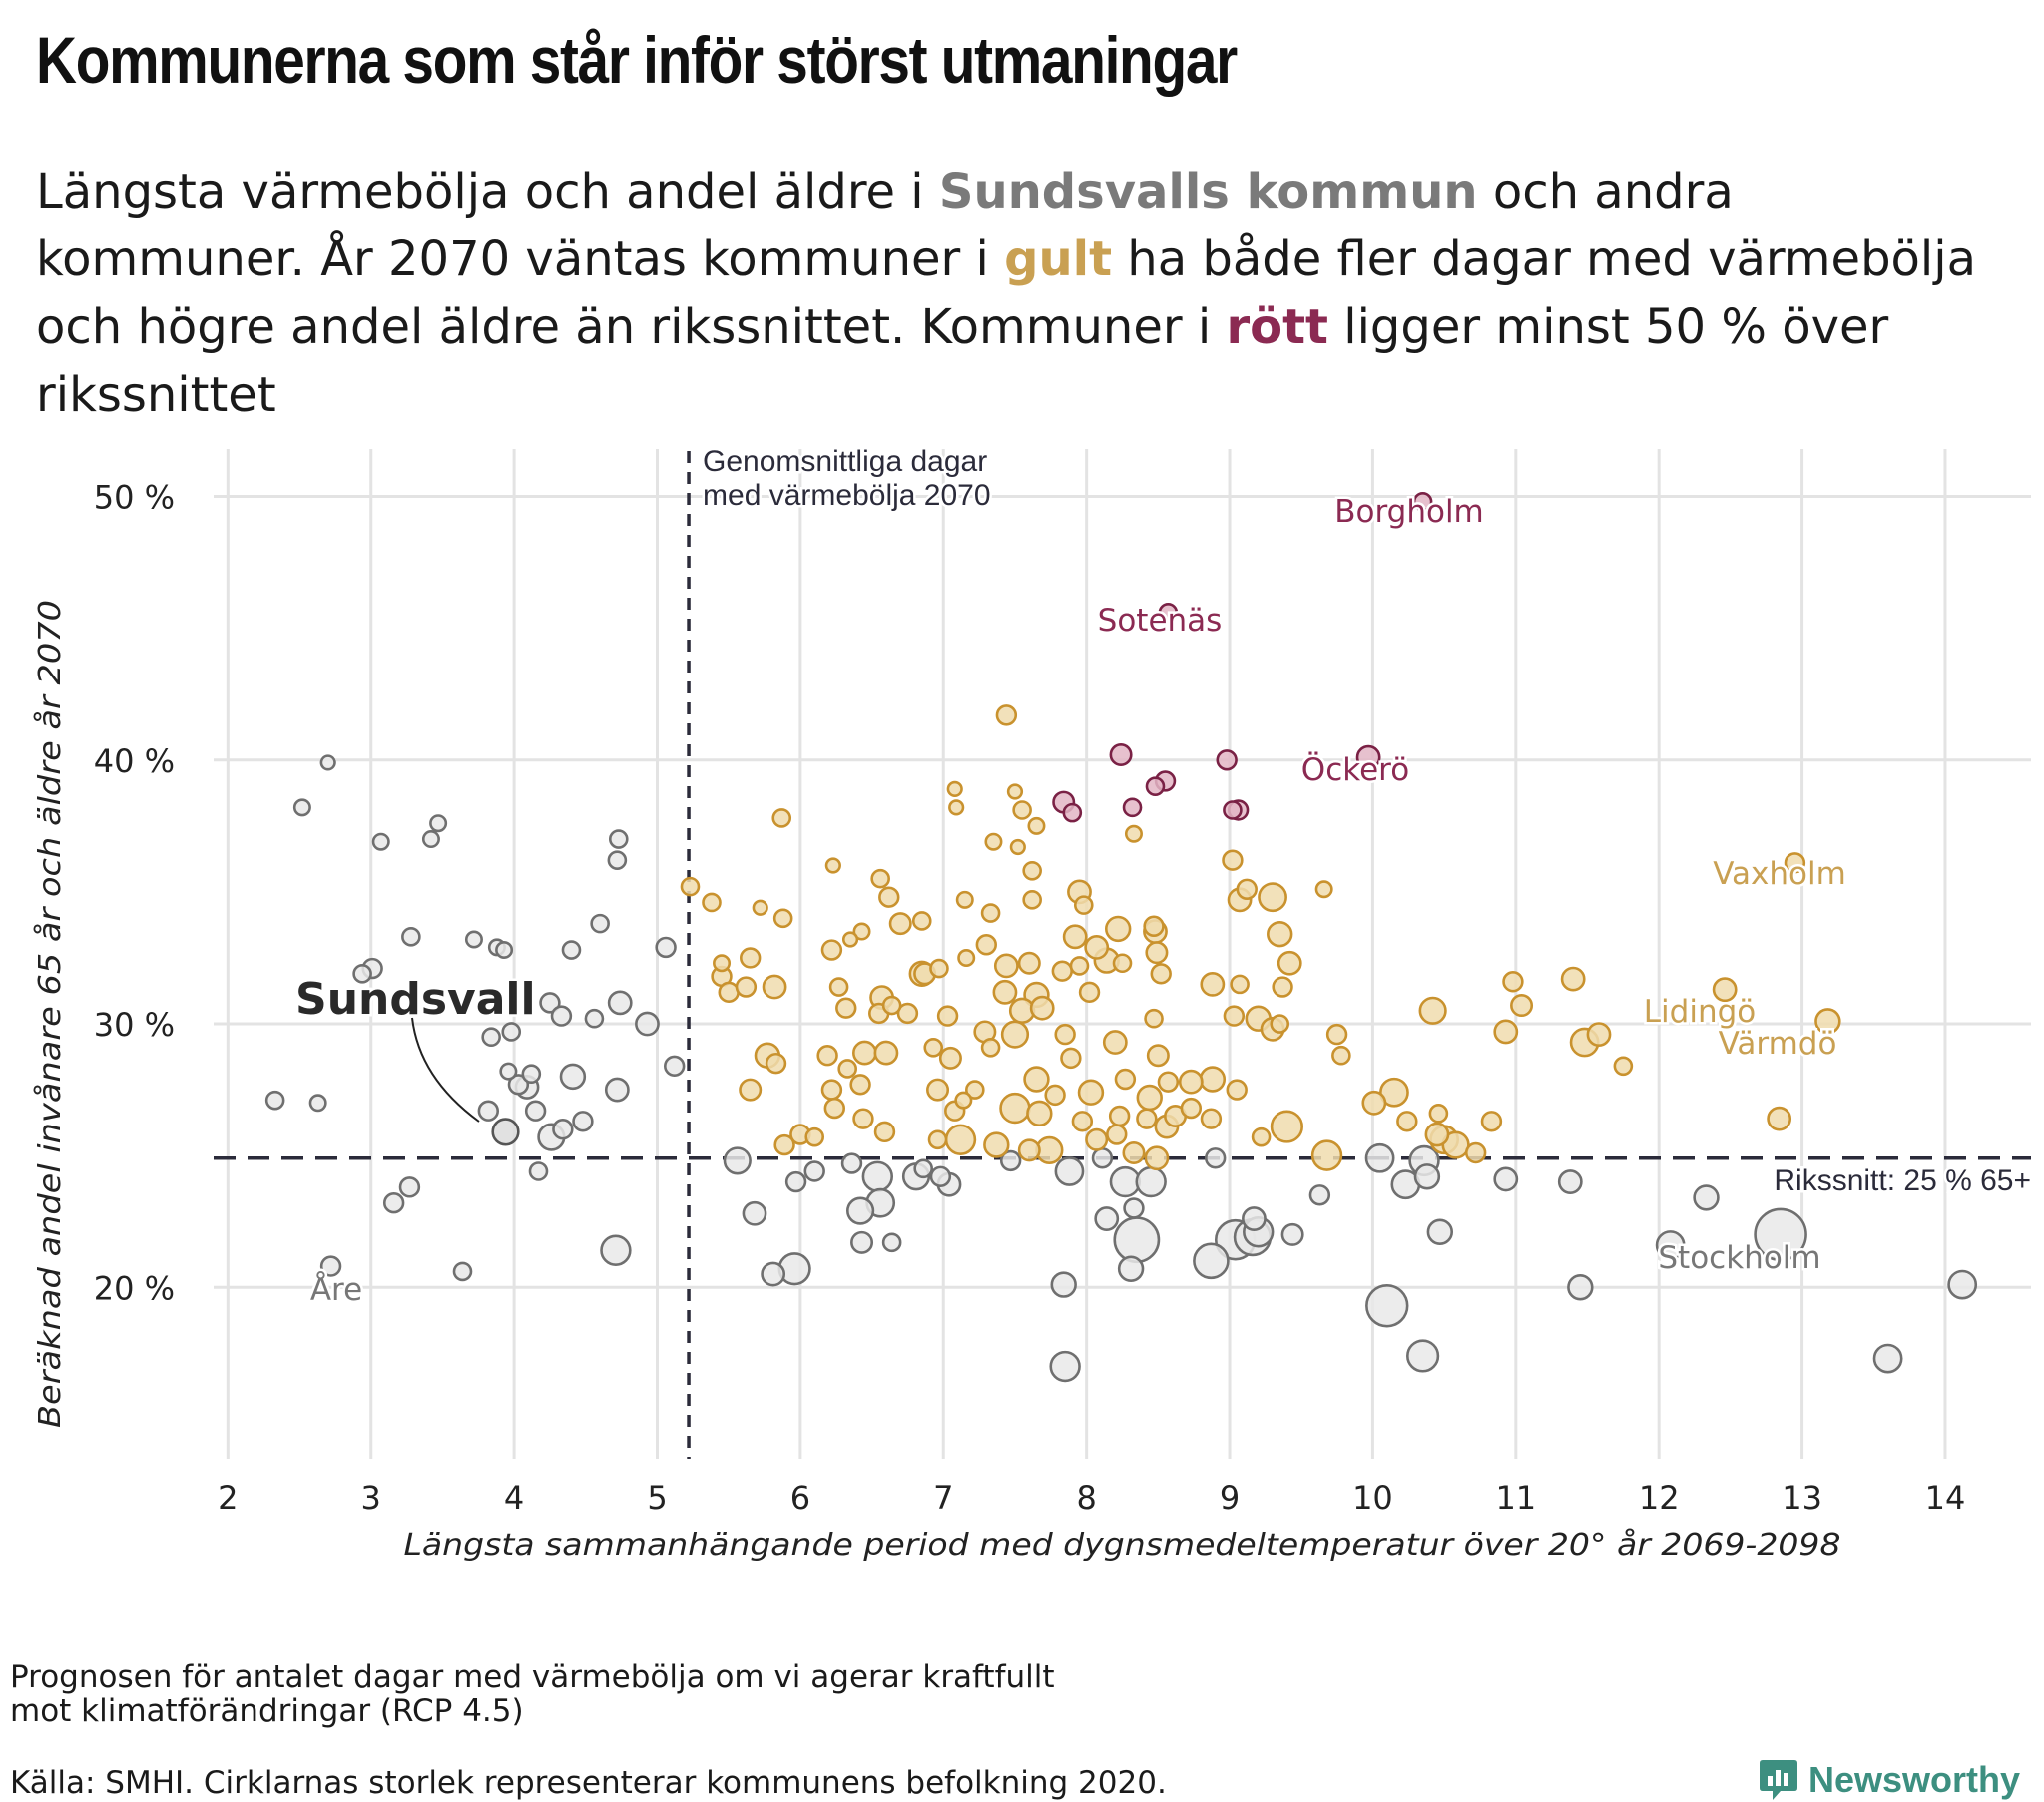 The width and height of the screenshot is (2044, 1802). I want to click on average-days-label-line: Genomsnittliga dagar, so click(845, 461).